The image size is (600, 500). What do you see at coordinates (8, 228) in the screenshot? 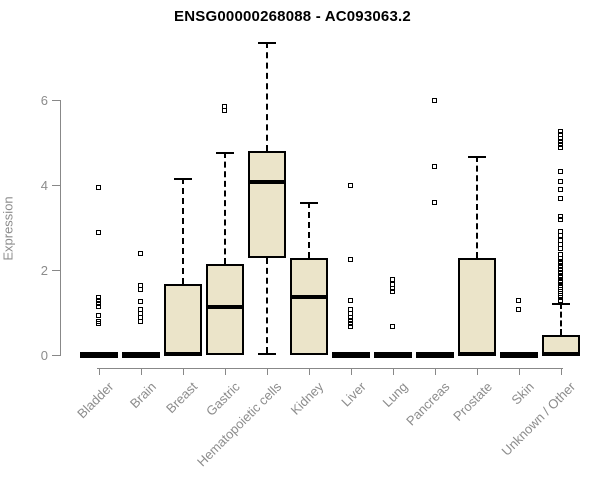
I see `y-axis-label: Expression` at bounding box center [8, 228].